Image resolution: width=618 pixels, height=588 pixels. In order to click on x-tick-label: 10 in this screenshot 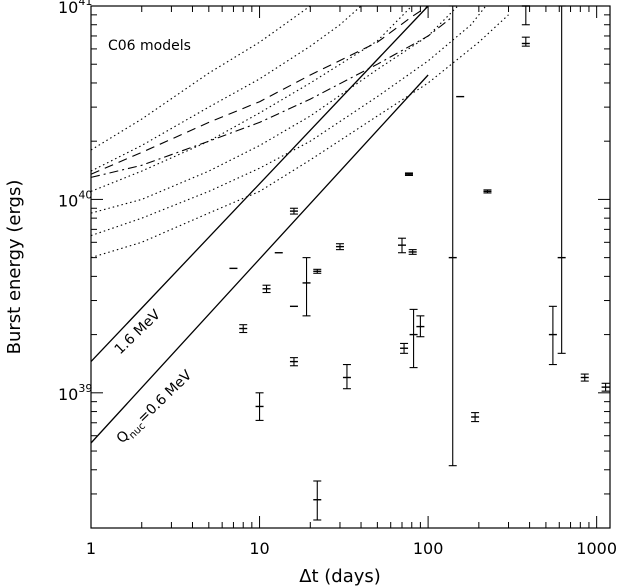, I will do `click(259, 548)`.